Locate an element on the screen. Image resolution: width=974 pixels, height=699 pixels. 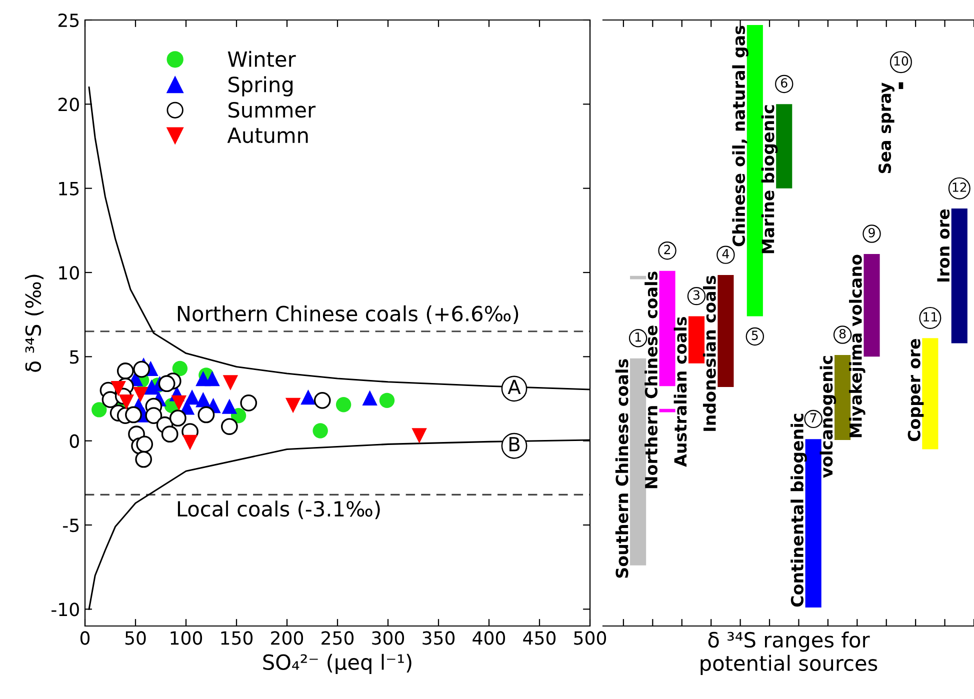
legend-label: Autumn is located at coordinates (267, 136).